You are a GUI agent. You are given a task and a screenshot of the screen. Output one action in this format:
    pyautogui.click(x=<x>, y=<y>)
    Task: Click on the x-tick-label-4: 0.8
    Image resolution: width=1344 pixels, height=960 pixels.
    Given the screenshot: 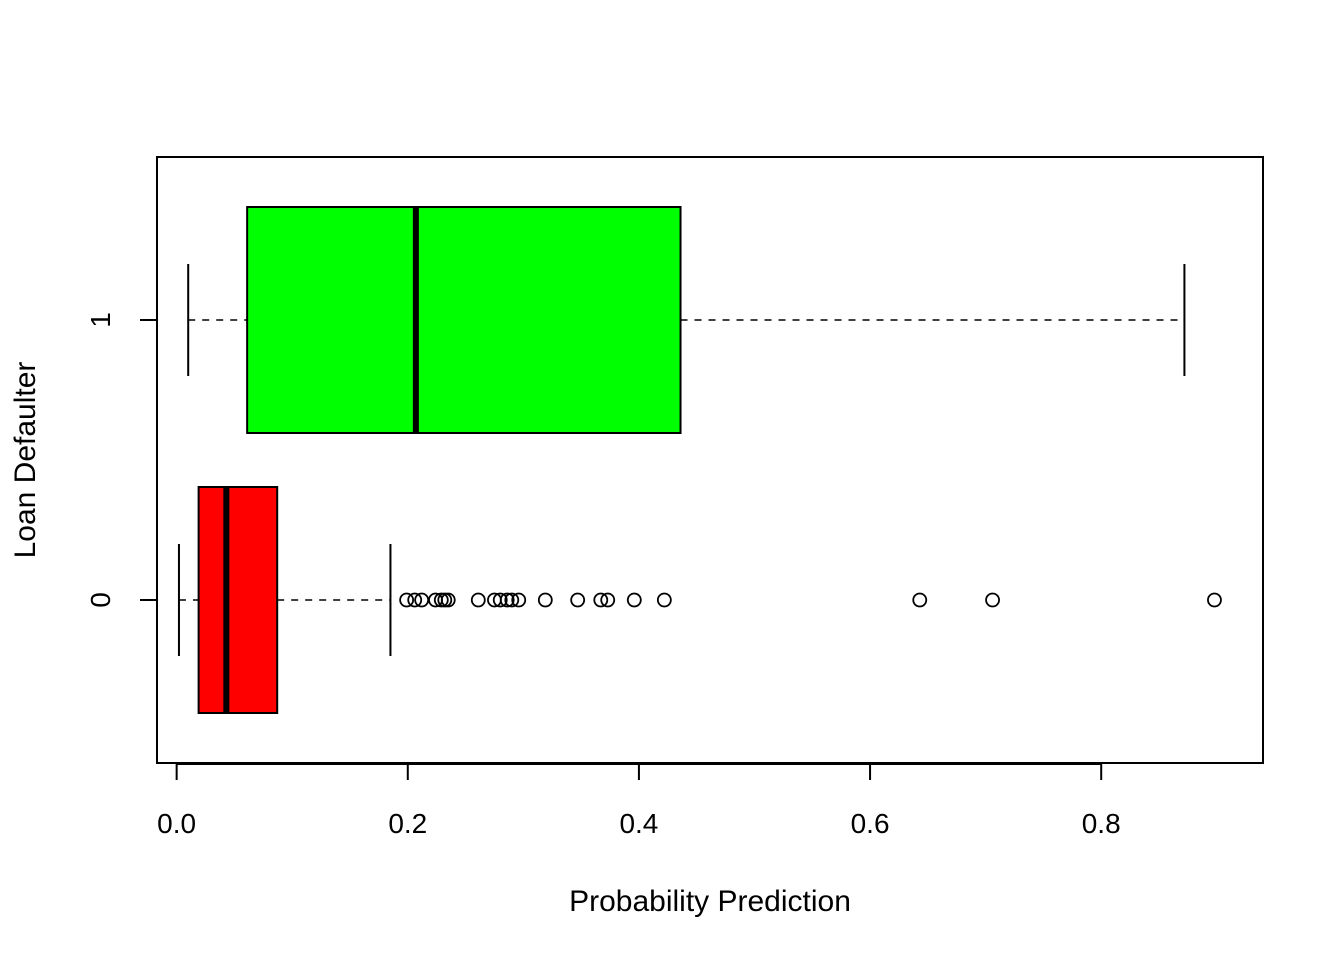 What is the action you would take?
    pyautogui.click(x=1101, y=823)
    